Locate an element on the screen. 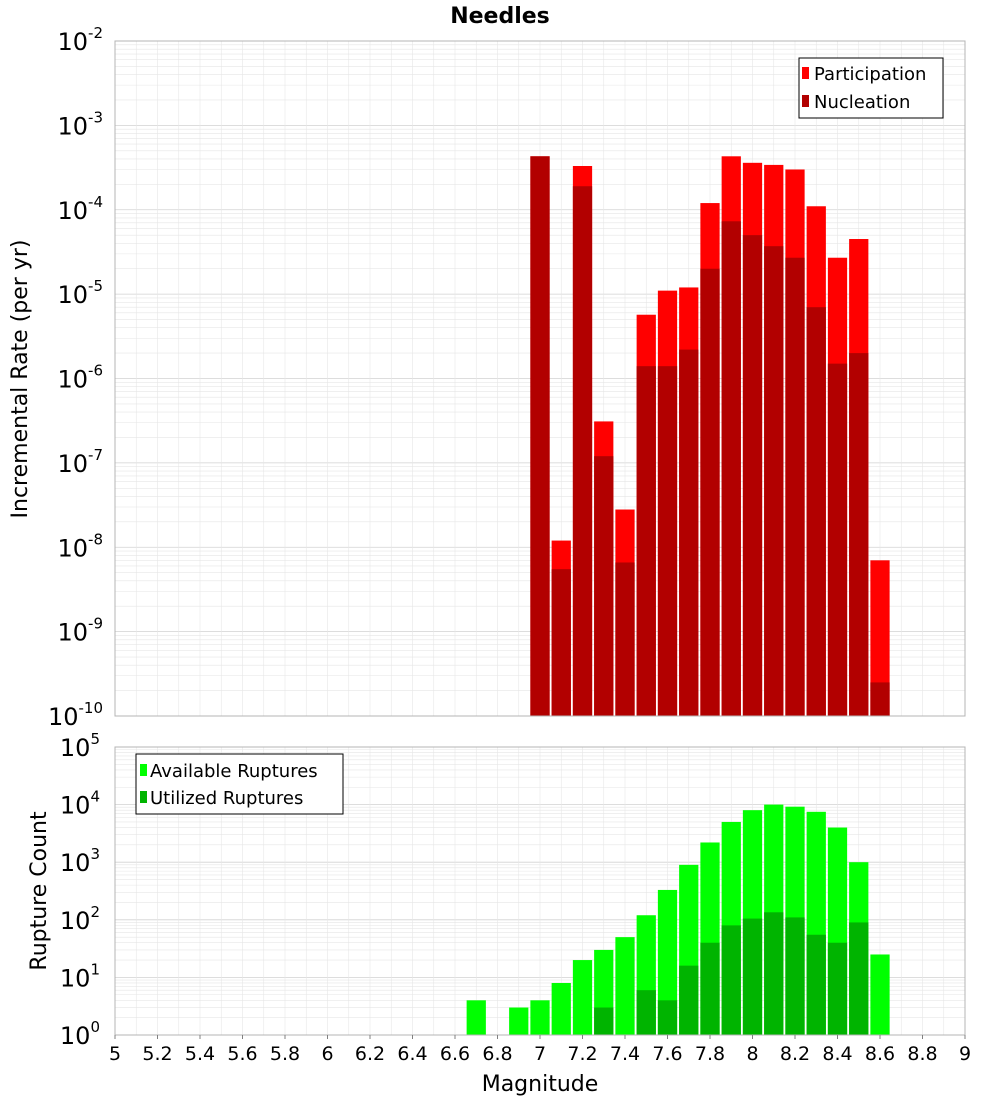 This screenshot has height=1100, width=1000. rate-legend-box is located at coordinates (871, 88).